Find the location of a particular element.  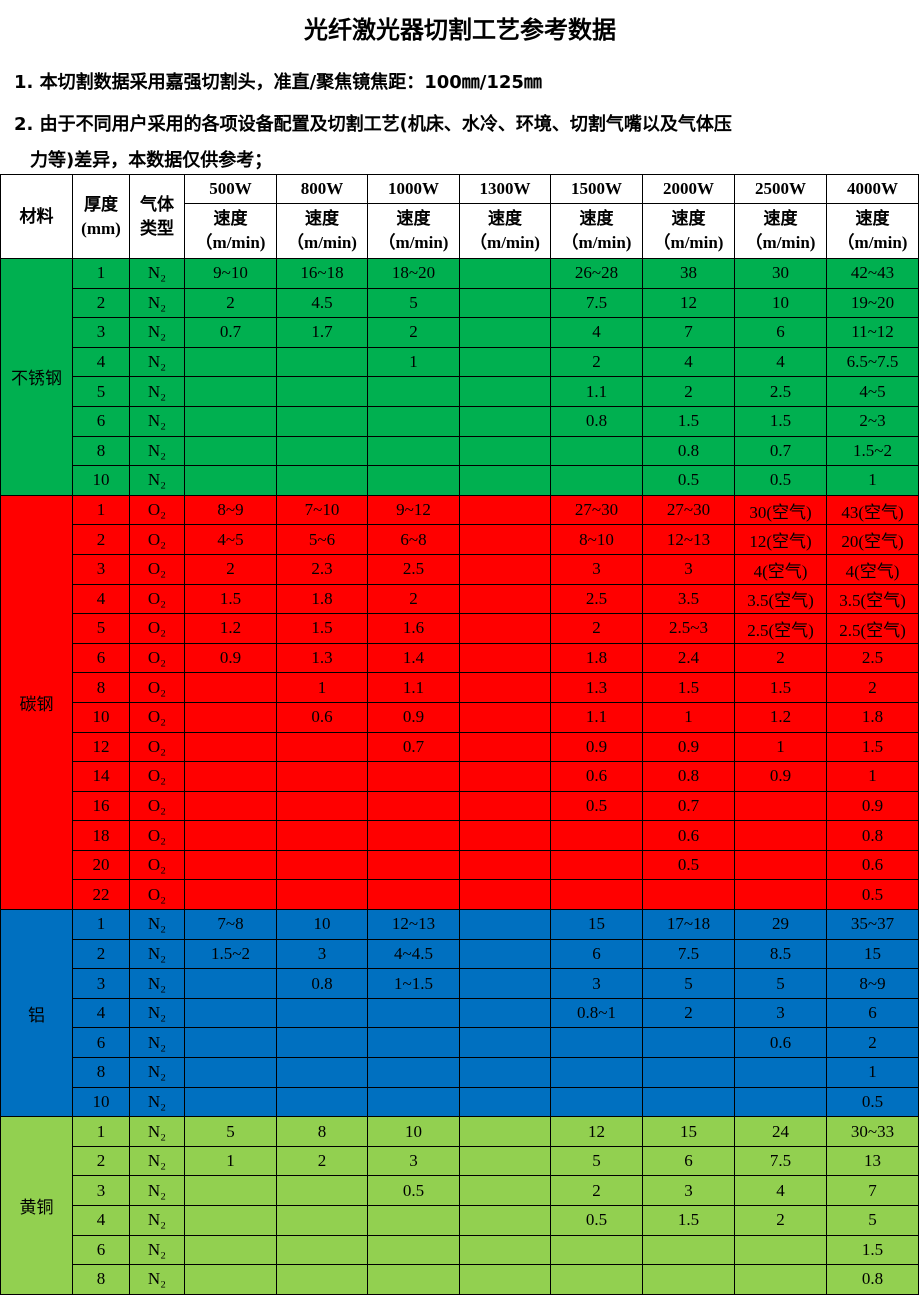

speed-cell: 12~13 is located at coordinates (688, 539).